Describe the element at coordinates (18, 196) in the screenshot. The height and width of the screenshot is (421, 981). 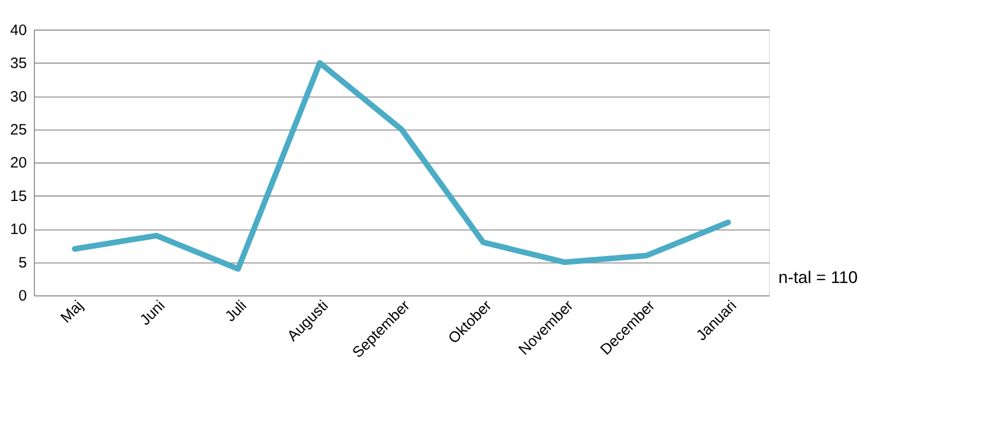
I see `y-tick-label: 15` at that location.